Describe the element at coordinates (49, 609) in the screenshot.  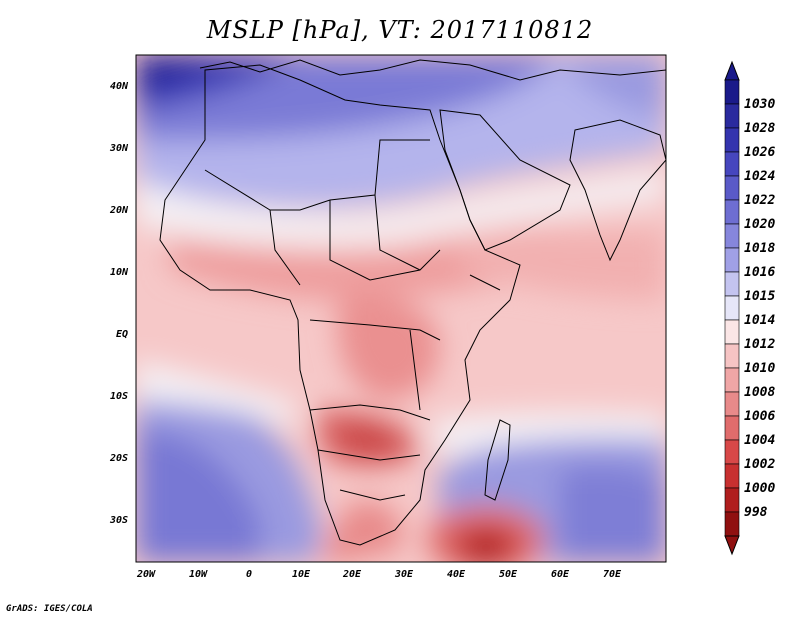
I see `footer-credit: GrADS: IGES/COLA` at that location.